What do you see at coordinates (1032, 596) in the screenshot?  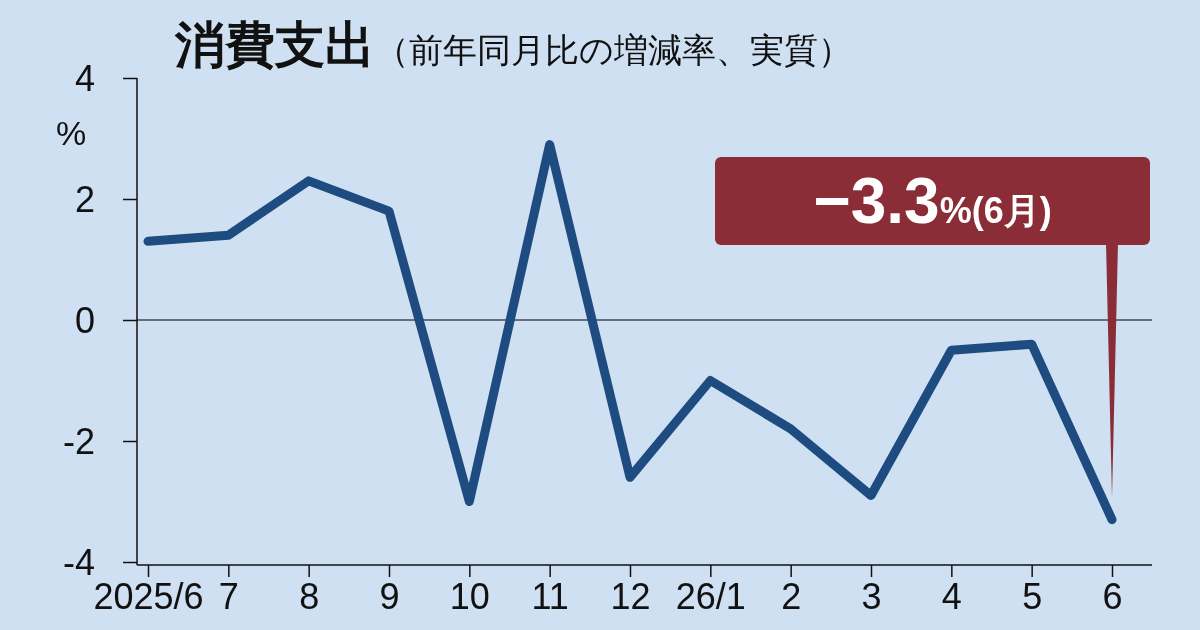 I see `x-tick-label: 5` at bounding box center [1032, 596].